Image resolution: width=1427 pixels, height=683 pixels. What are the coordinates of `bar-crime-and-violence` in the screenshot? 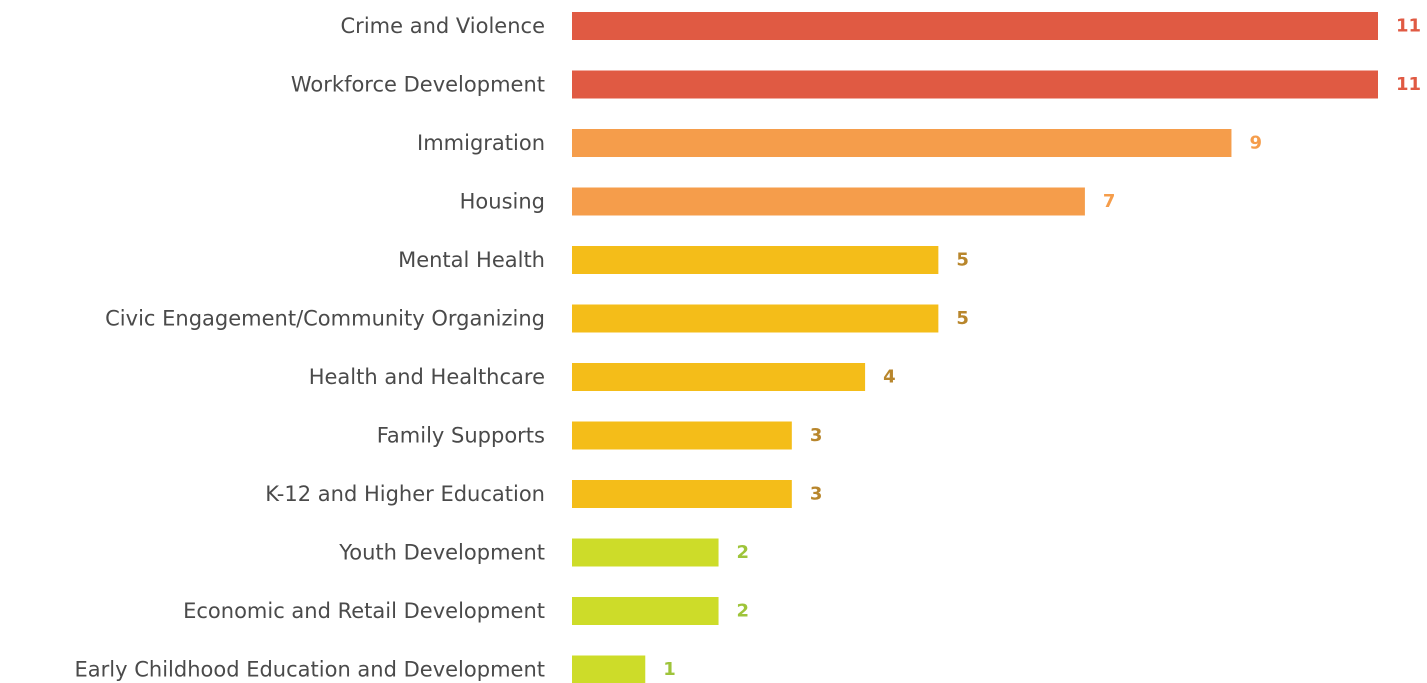 It's located at (975, 26).